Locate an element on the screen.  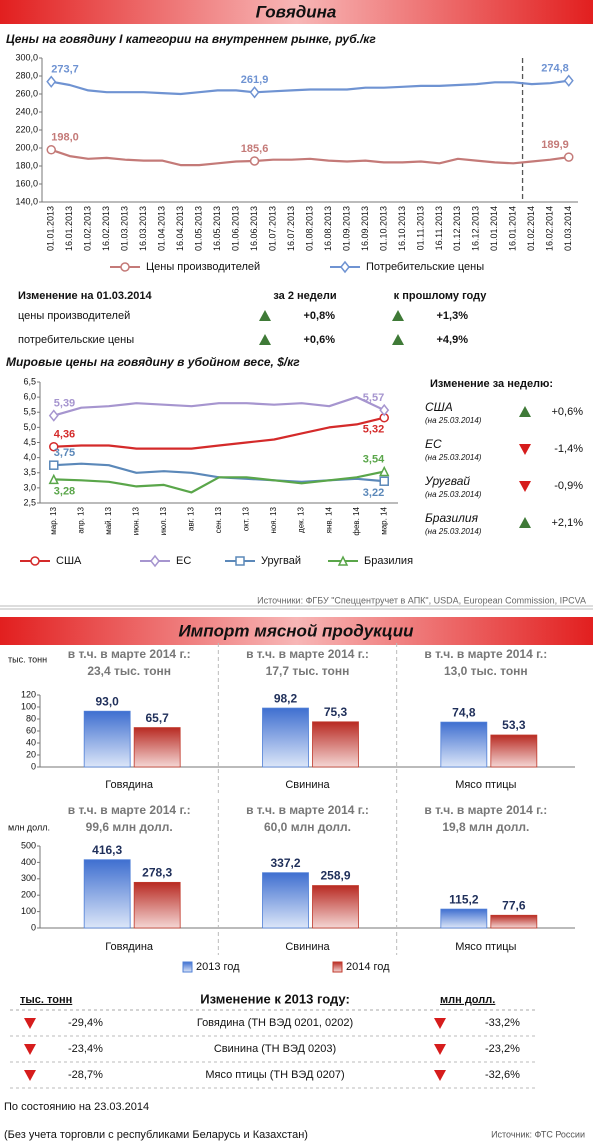
x-tick-label: 16.01.2014 is located at coordinates (513, 228).